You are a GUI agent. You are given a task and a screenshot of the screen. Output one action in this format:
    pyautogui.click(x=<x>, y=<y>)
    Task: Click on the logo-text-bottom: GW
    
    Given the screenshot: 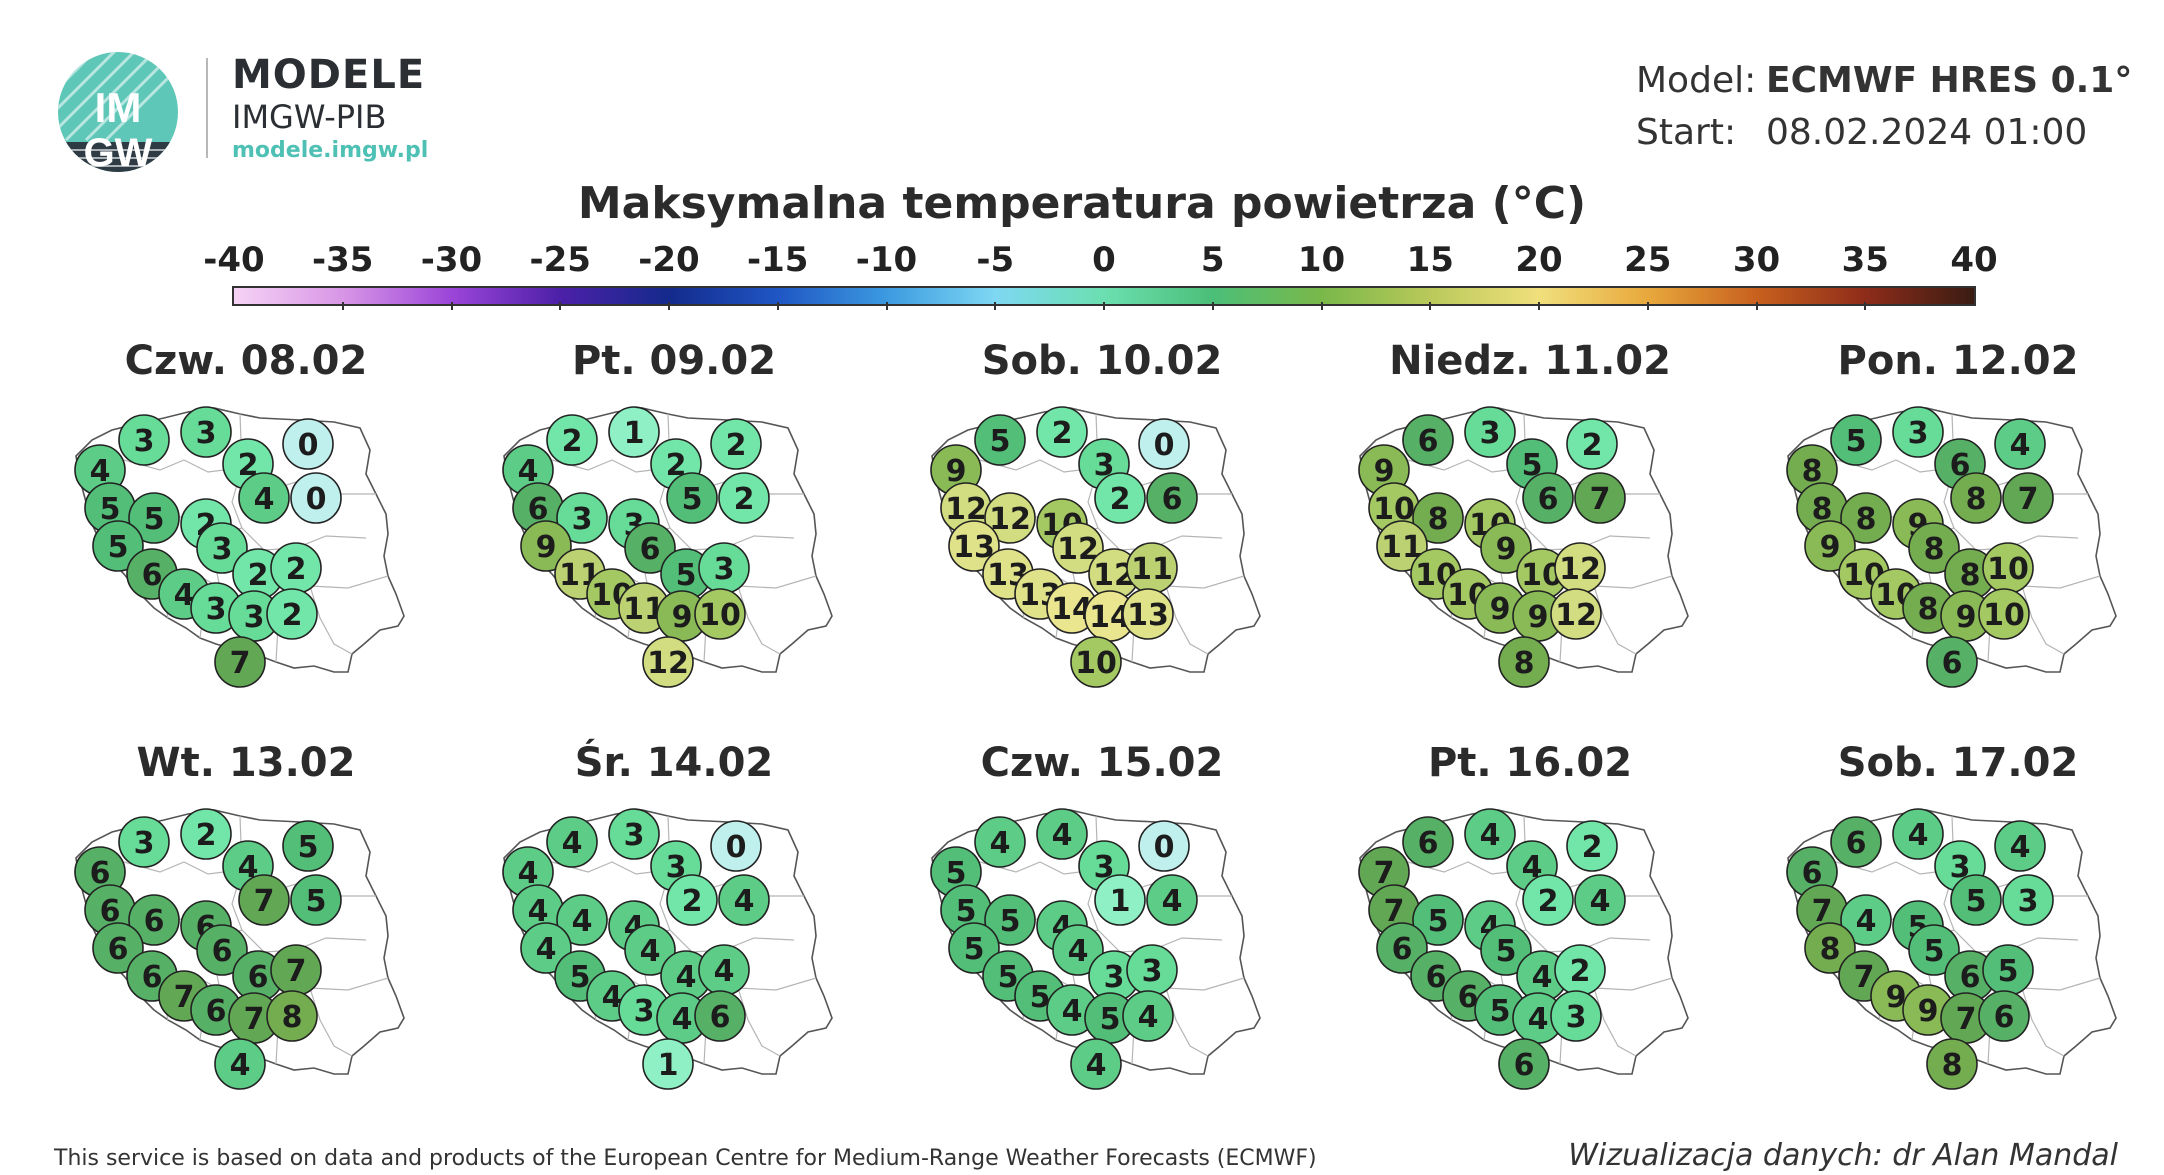 What is the action you would take?
    pyautogui.click(x=118, y=152)
    